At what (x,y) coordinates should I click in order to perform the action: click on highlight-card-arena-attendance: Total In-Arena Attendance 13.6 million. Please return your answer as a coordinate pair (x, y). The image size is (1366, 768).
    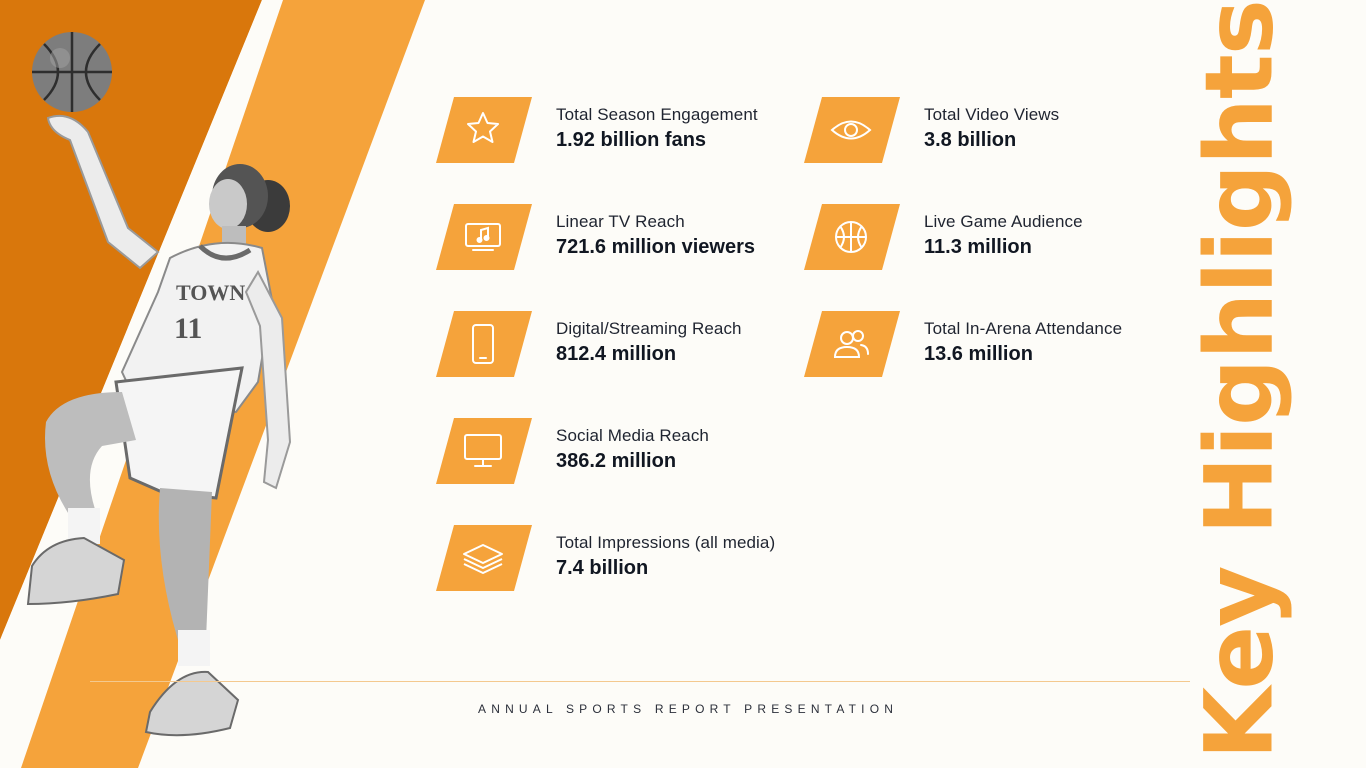
    Looking at the image, I should click on (984, 346).